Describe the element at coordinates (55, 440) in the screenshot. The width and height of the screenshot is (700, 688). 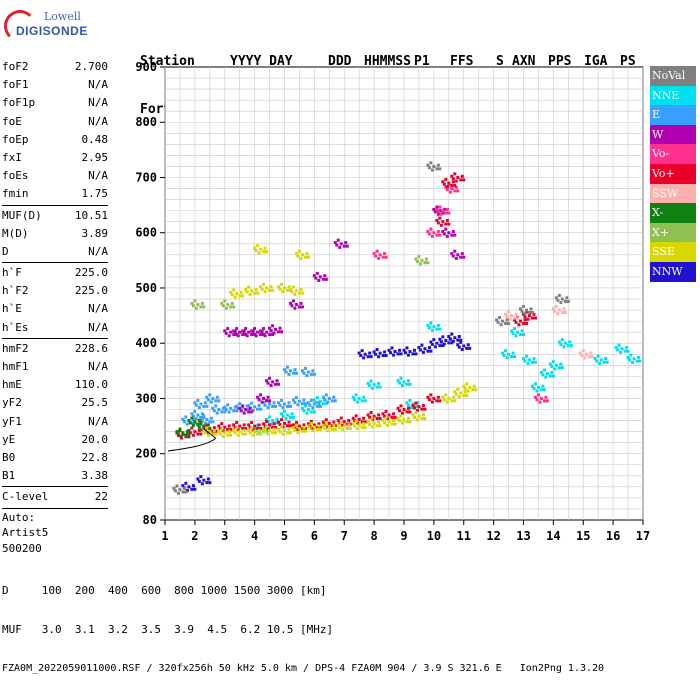
I see `param-row: yE 20.0` at that location.